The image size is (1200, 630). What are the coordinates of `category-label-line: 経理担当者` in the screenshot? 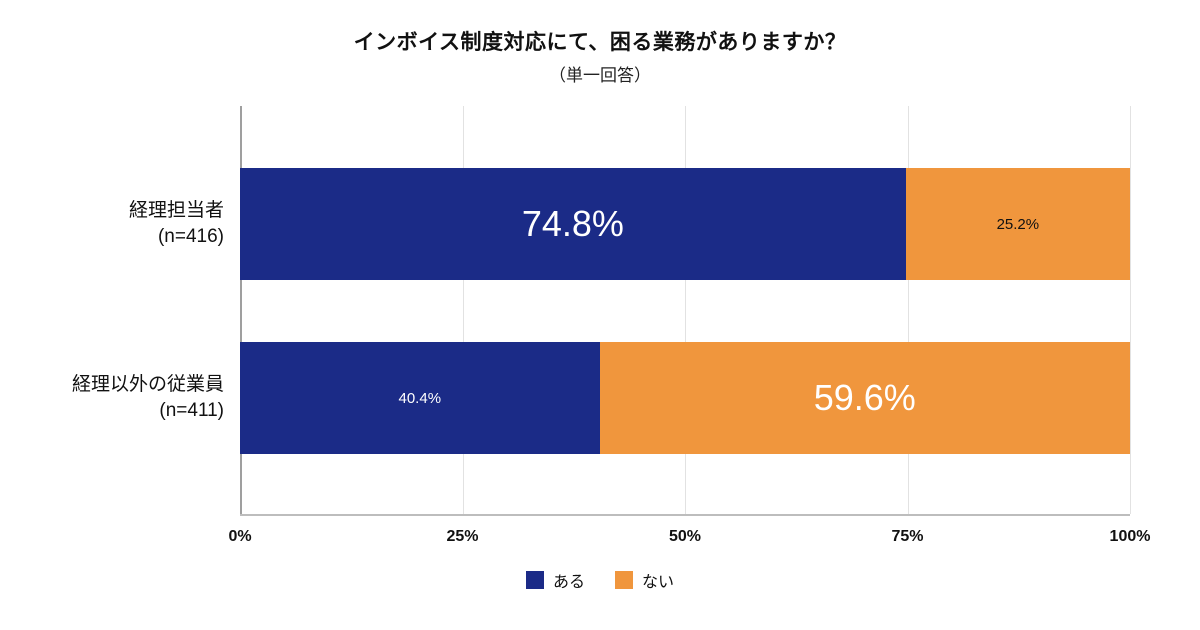 It's located at (176, 211).